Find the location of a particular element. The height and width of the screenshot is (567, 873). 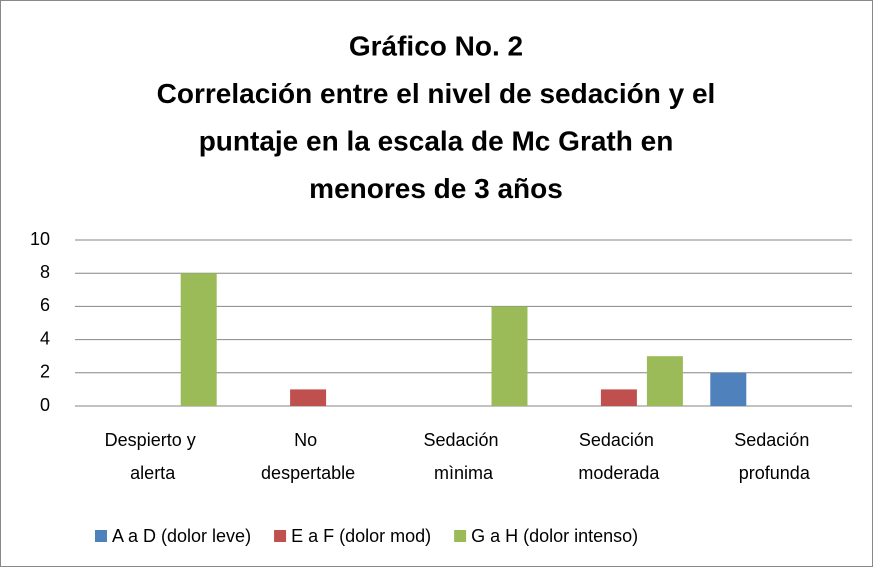

x-tick-label: No despertable is located at coordinates (308, 456).